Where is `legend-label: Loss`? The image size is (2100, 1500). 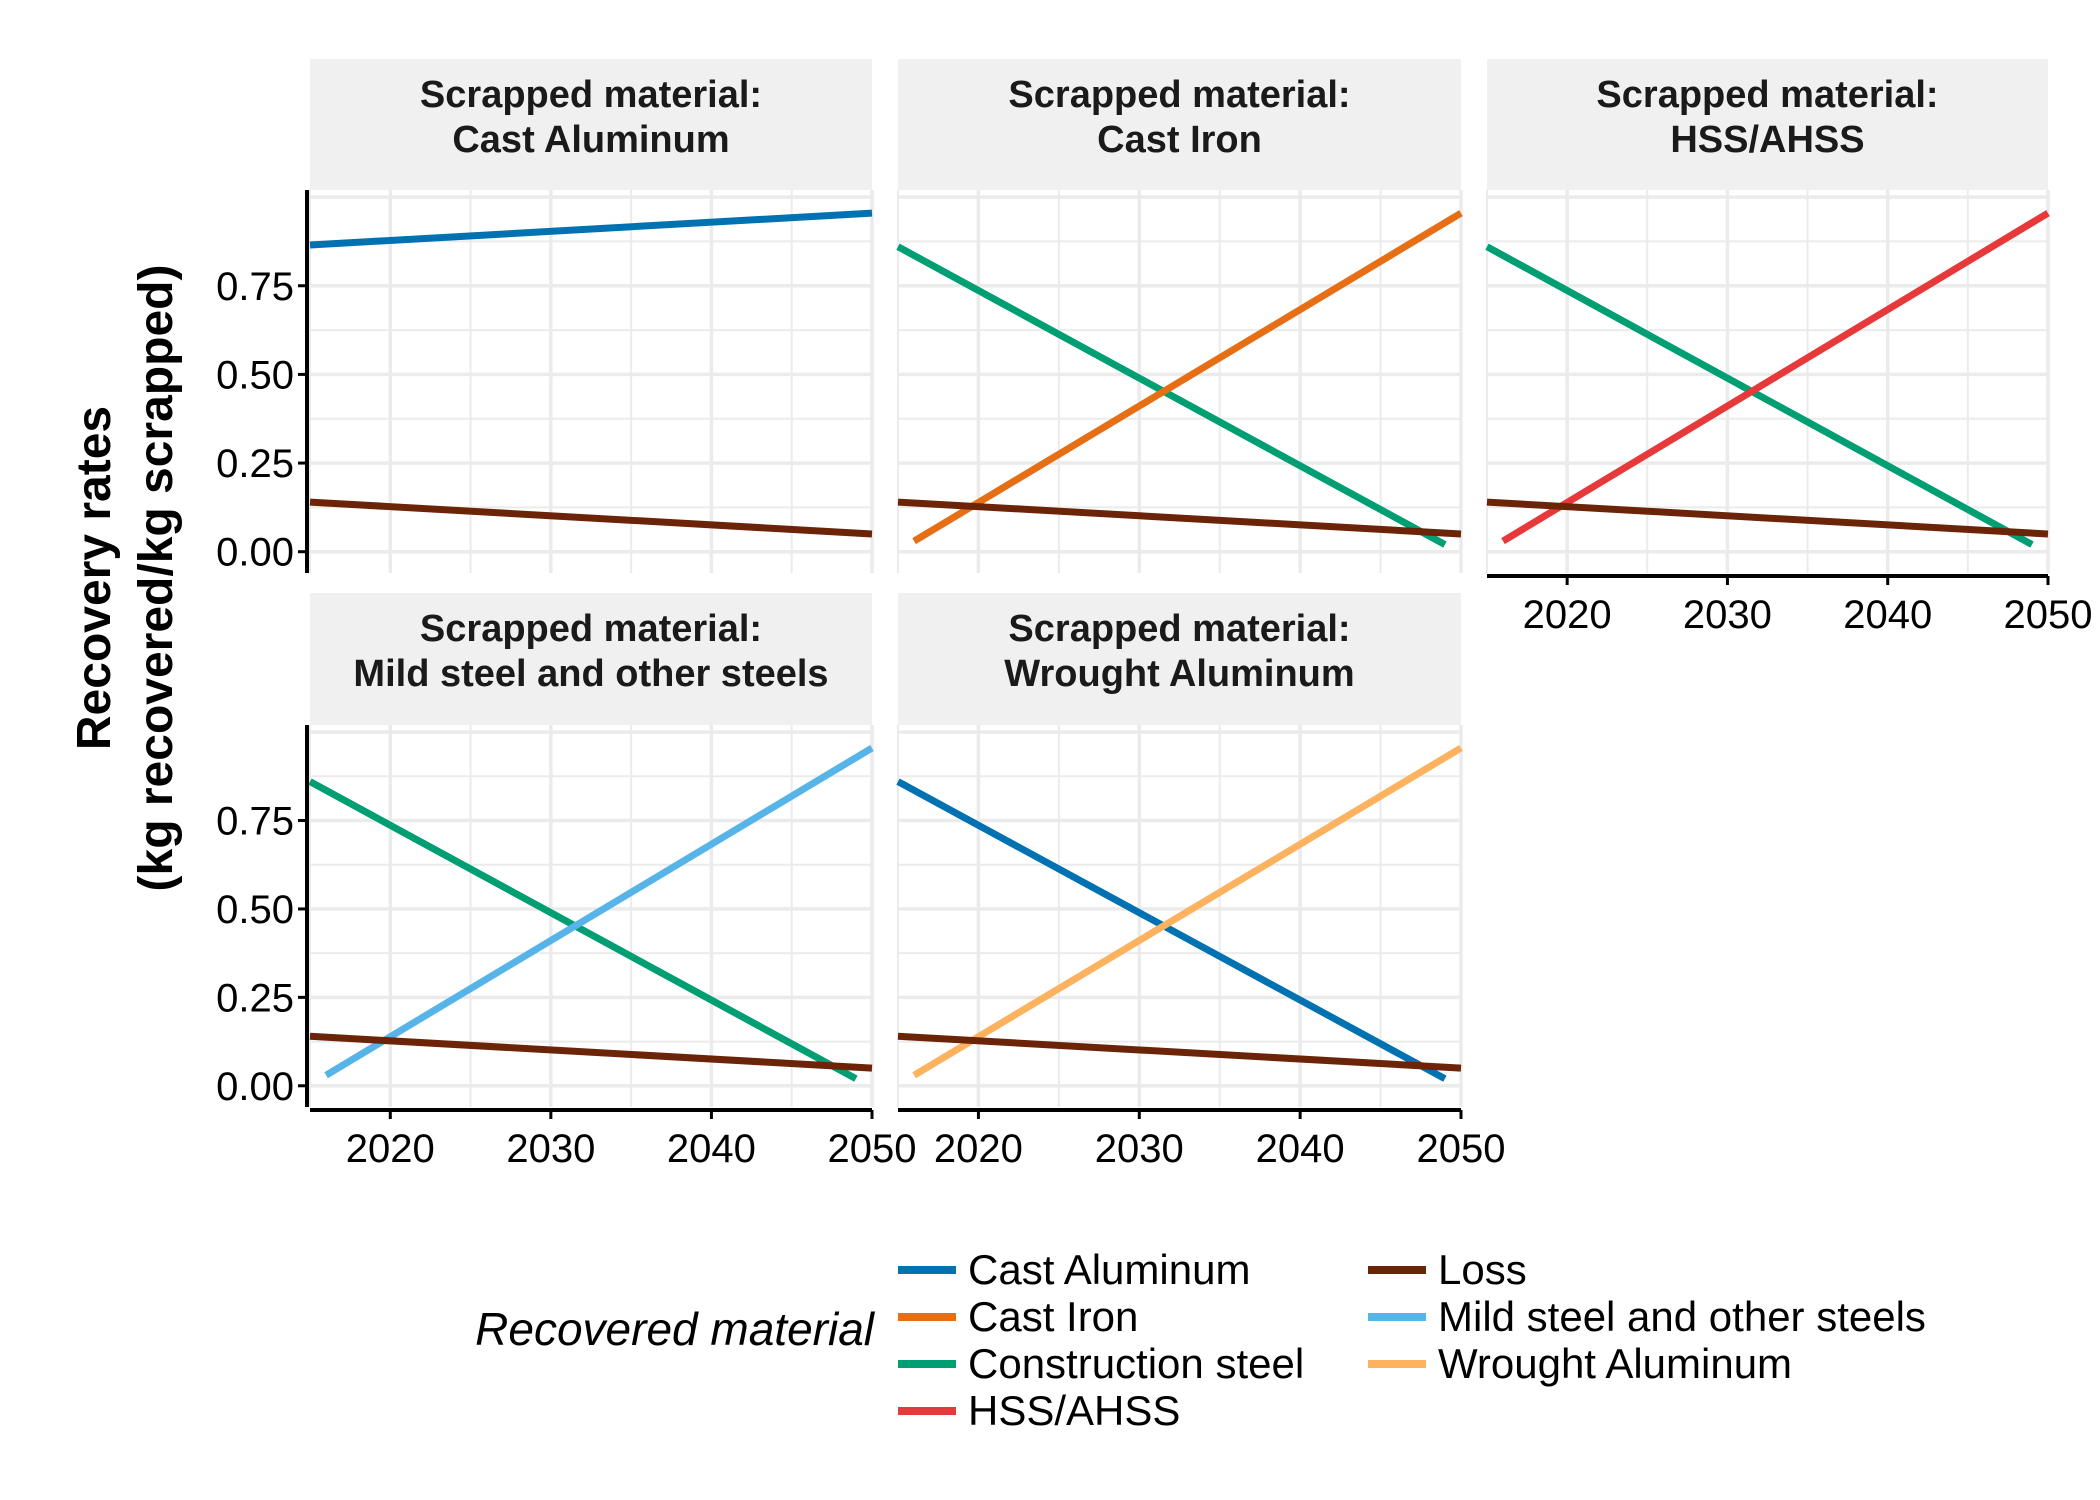 legend-label: Loss is located at coordinates (1482, 1269).